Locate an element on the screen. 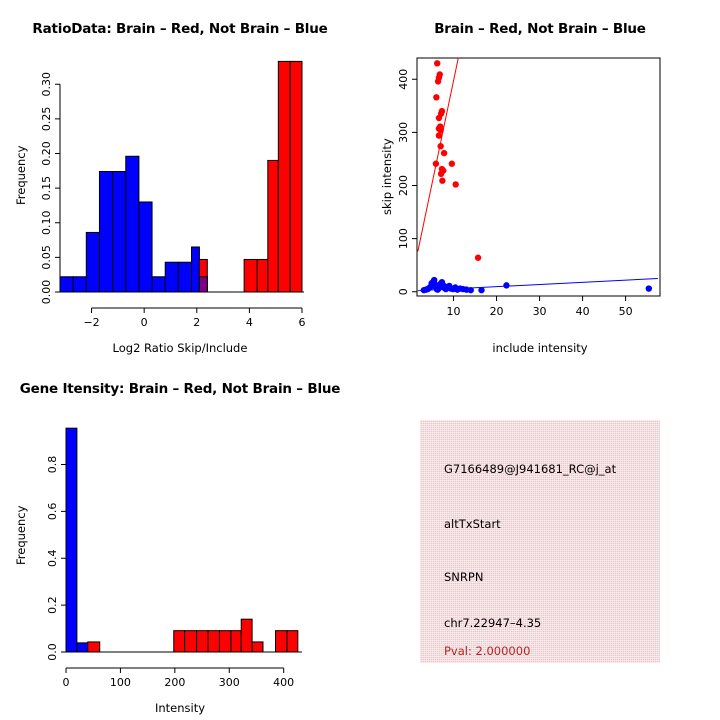 The height and width of the screenshot is (720, 720). x-tick-label: 30 is located at coordinates (540, 311).